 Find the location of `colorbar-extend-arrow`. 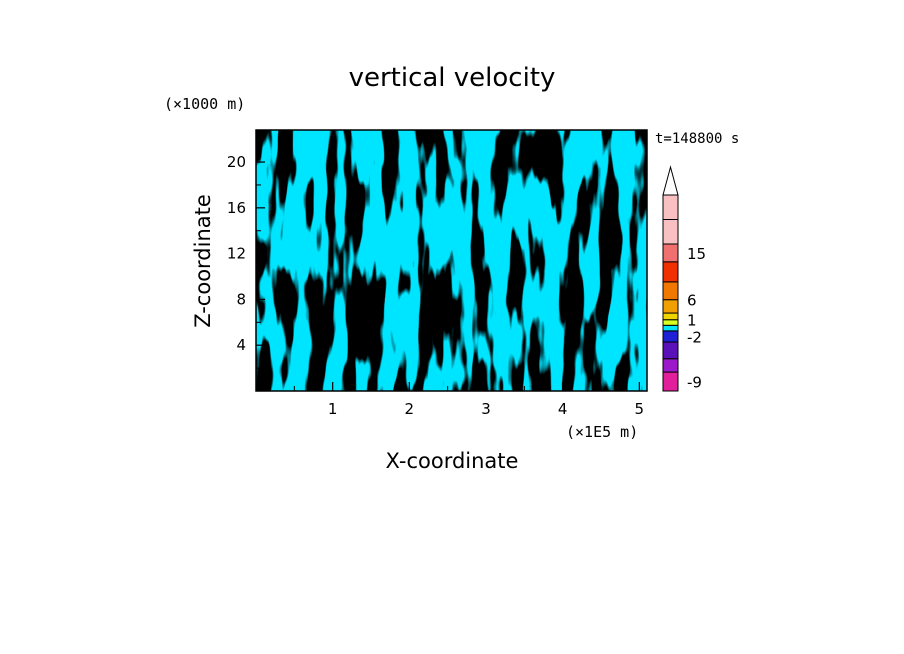

colorbar-extend-arrow is located at coordinates (670, 180).